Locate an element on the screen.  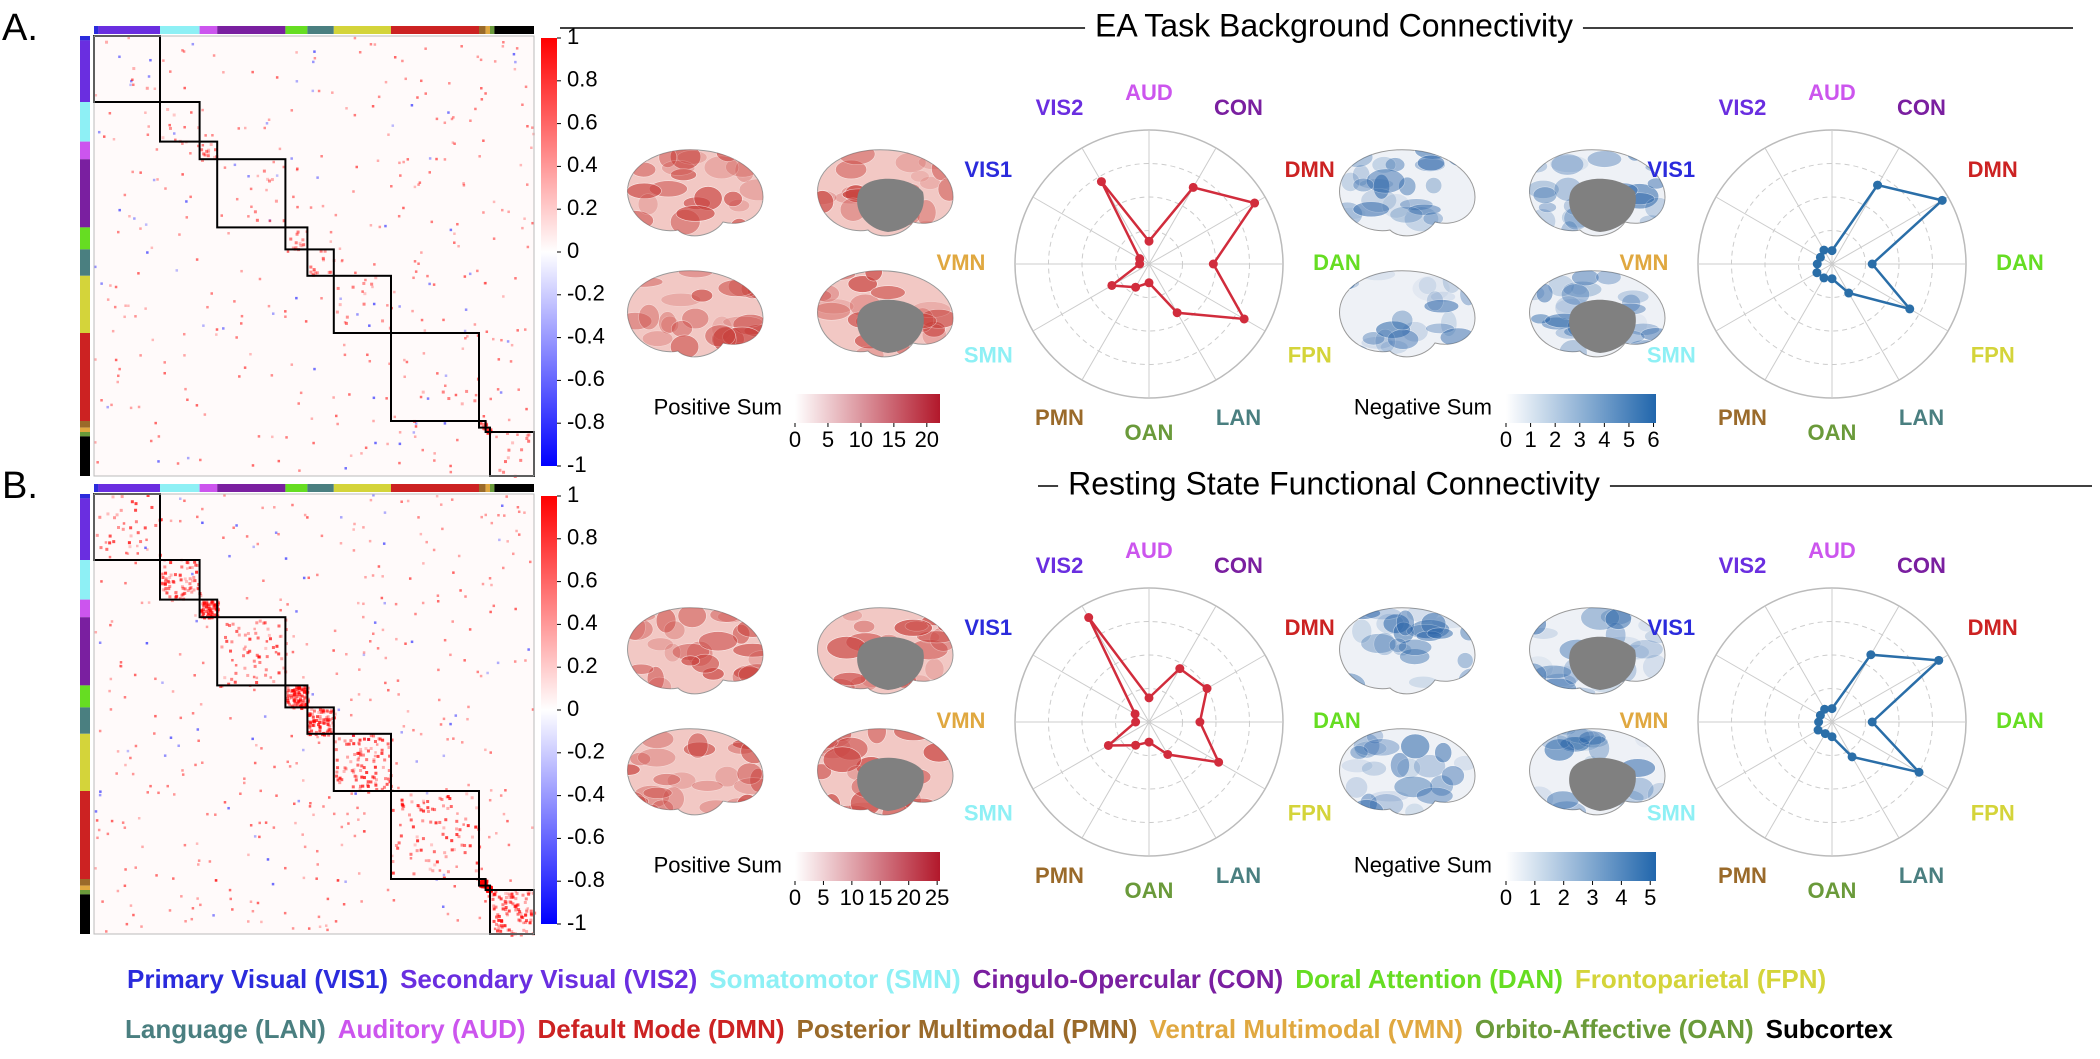
radar-point is located at coordinates (1878, 185).